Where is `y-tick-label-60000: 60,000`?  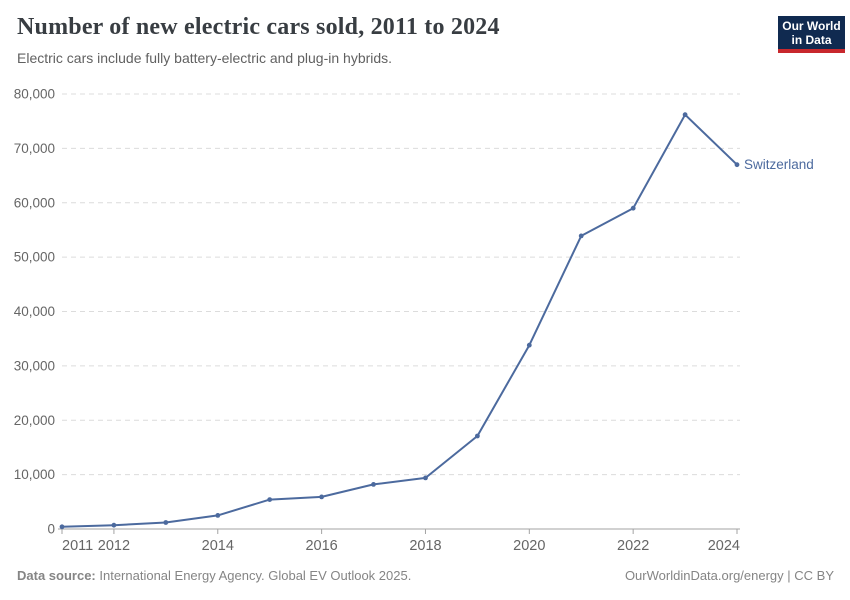 y-tick-label-60000: 60,000 is located at coordinates (34, 202).